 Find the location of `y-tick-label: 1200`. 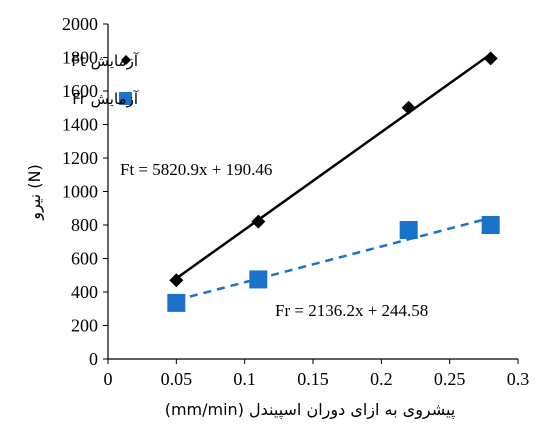

y-tick-label: 1200 is located at coordinates (80, 158).